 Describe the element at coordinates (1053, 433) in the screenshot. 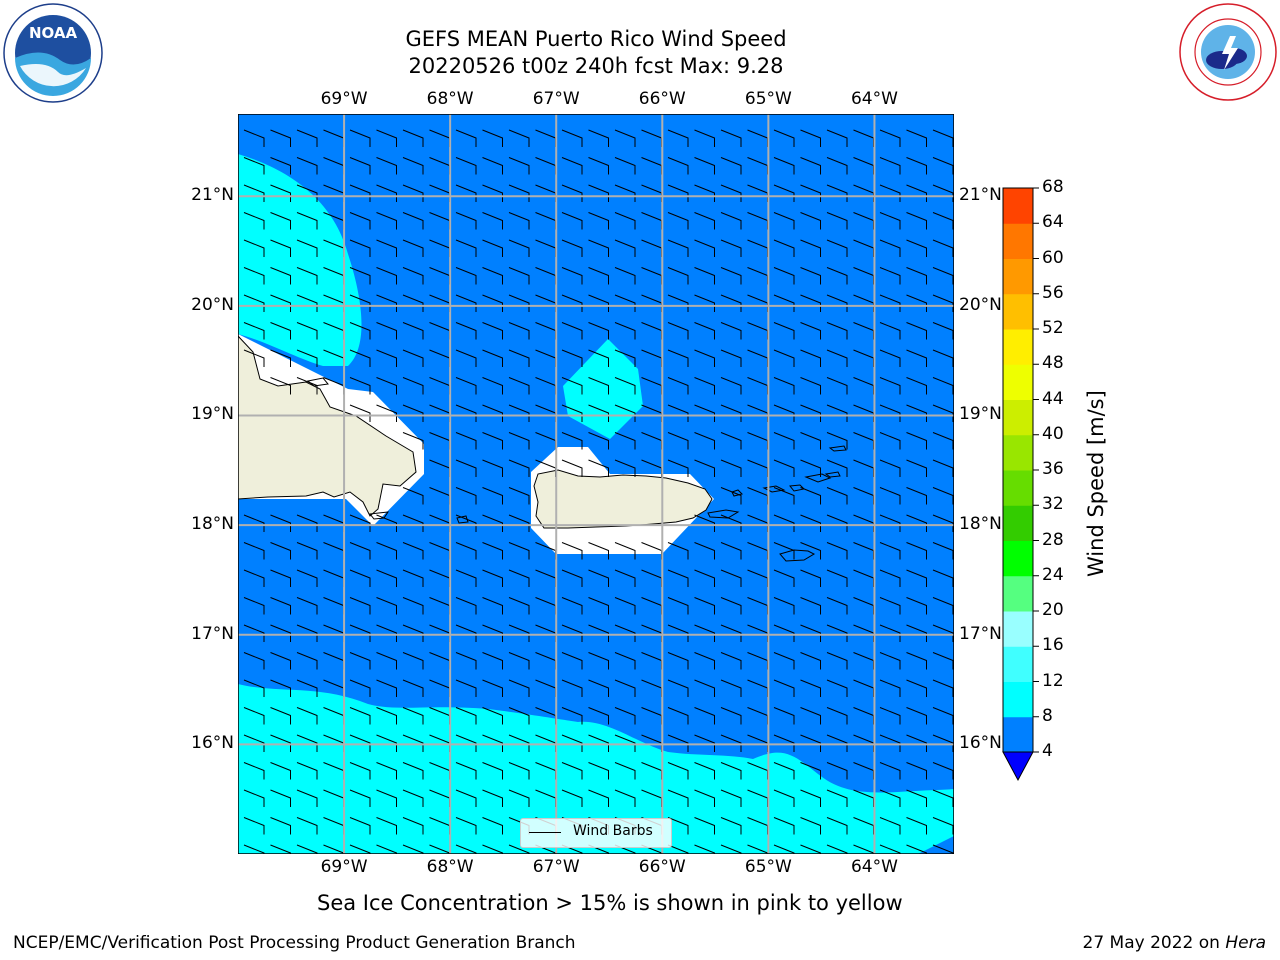

I see `colorbar-label-40: 40` at that location.